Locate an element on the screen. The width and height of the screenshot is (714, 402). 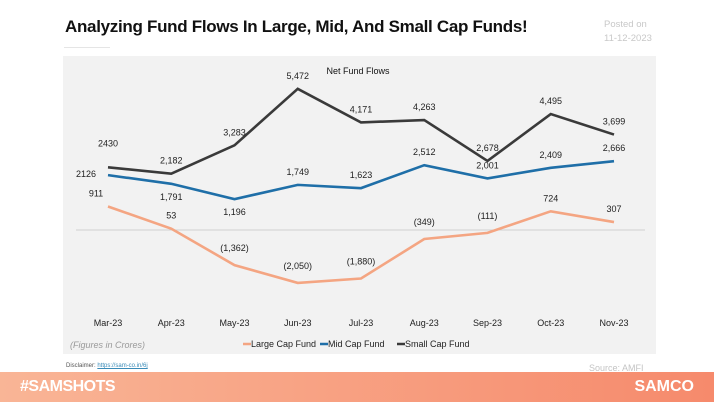
data-label: 1,623 is located at coordinates (361, 175).